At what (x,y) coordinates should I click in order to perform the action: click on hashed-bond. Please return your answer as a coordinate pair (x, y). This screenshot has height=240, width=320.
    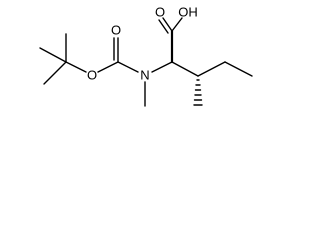
    Looking at the image, I should click on (198, 92).